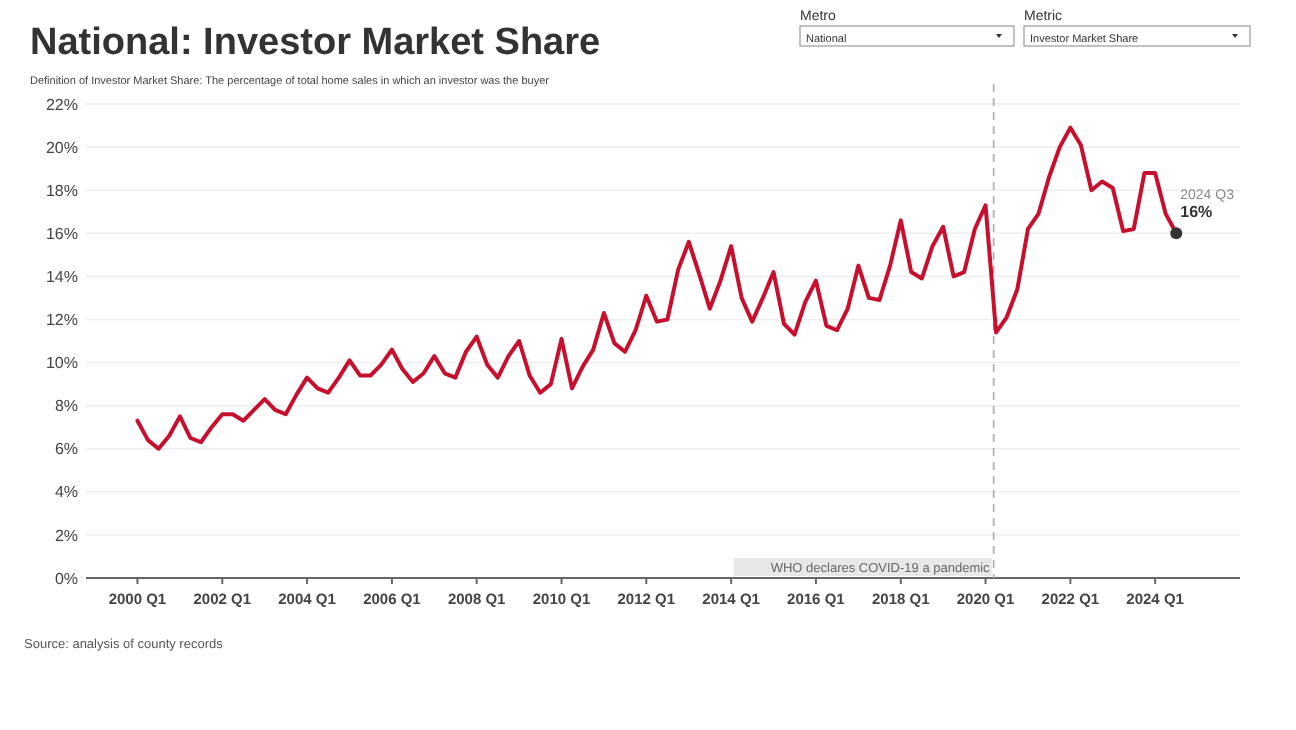 This screenshot has height=730, width=1296. Describe the element at coordinates (66, 578) in the screenshot. I see `y-tick-label: 0%` at that location.